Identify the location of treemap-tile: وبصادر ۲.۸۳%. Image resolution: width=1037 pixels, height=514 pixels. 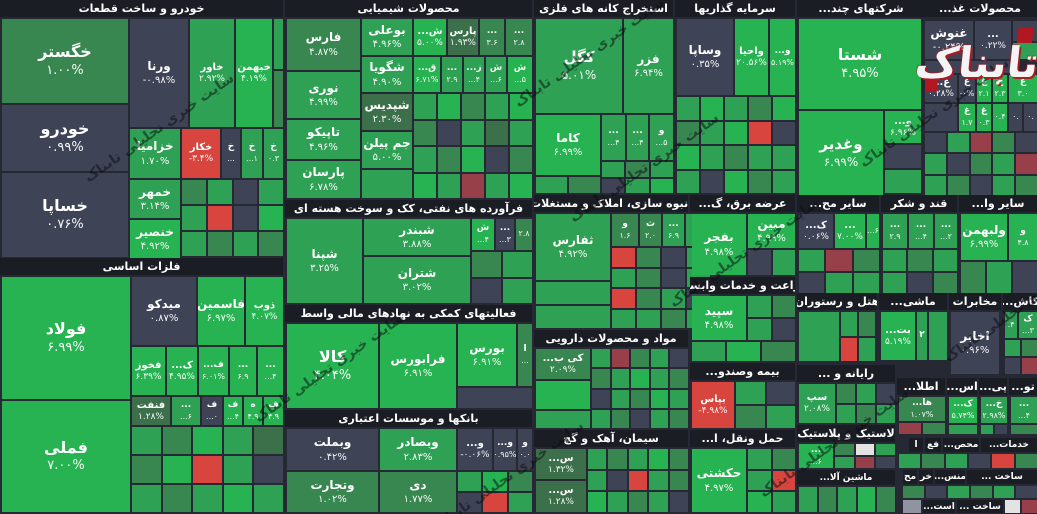
(418, 449).